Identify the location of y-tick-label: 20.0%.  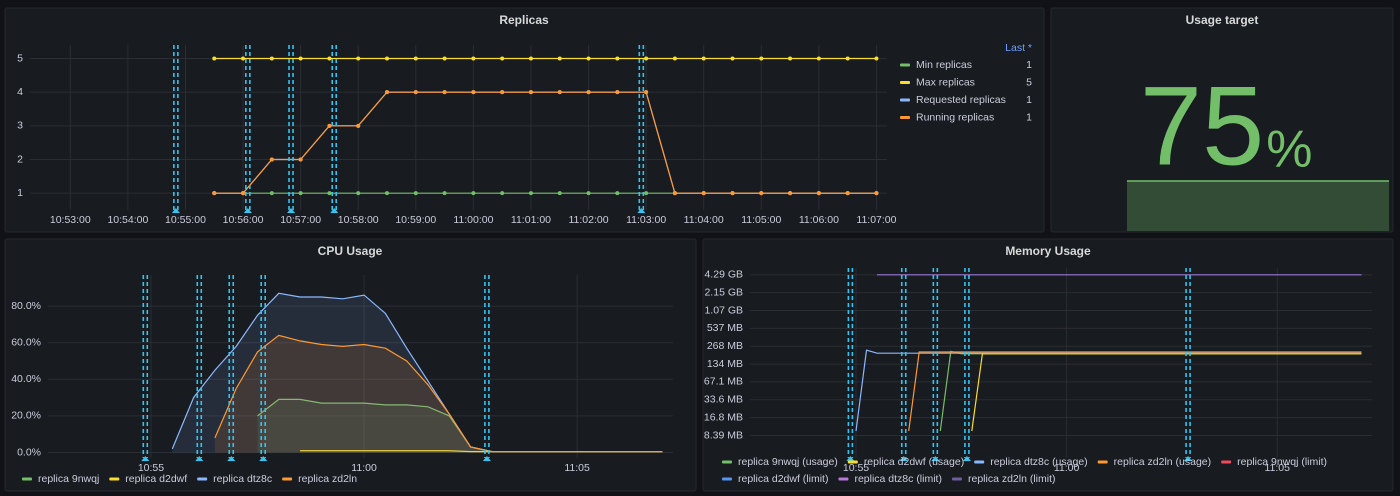
(26, 416).